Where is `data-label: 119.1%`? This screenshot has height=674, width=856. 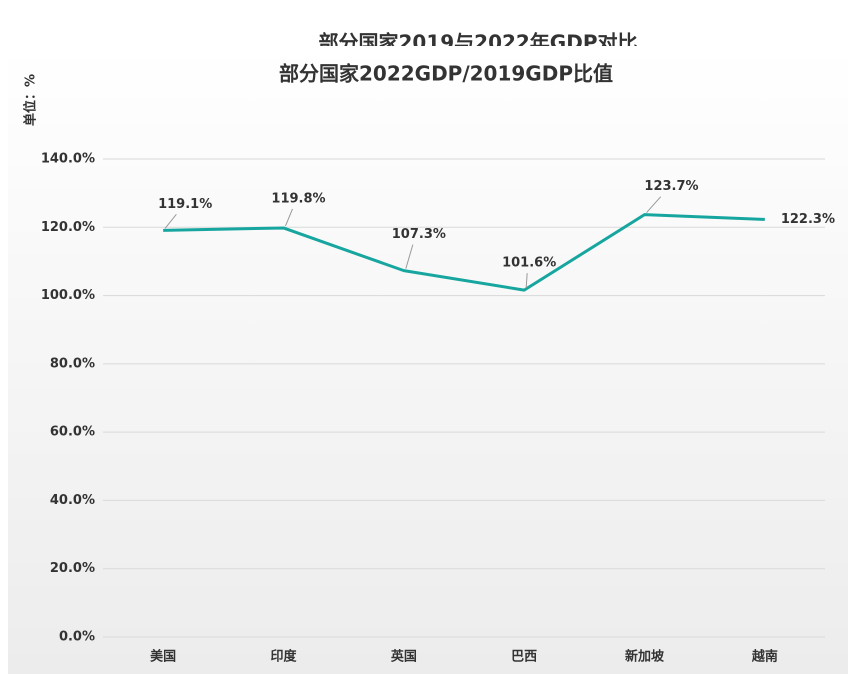 data-label: 119.1% is located at coordinates (185, 204).